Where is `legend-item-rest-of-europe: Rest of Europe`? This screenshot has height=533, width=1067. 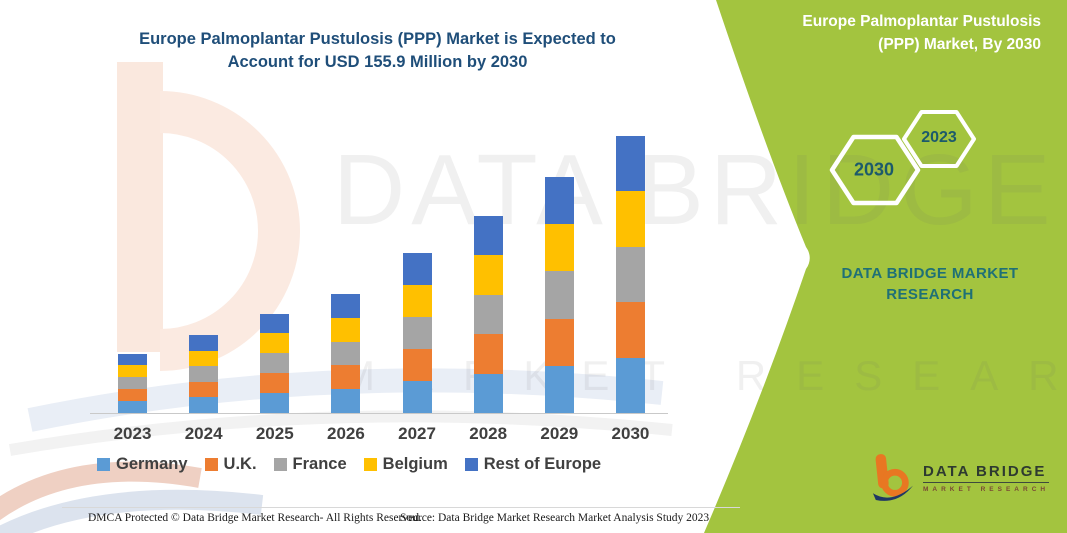 legend-item-rest-of-europe: Rest of Europe is located at coordinates (533, 464).